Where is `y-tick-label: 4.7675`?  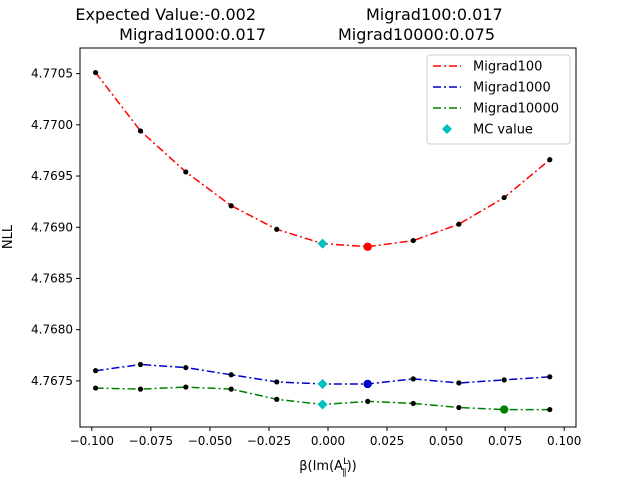
y-tick-label: 4.7675 is located at coordinates (52, 381).